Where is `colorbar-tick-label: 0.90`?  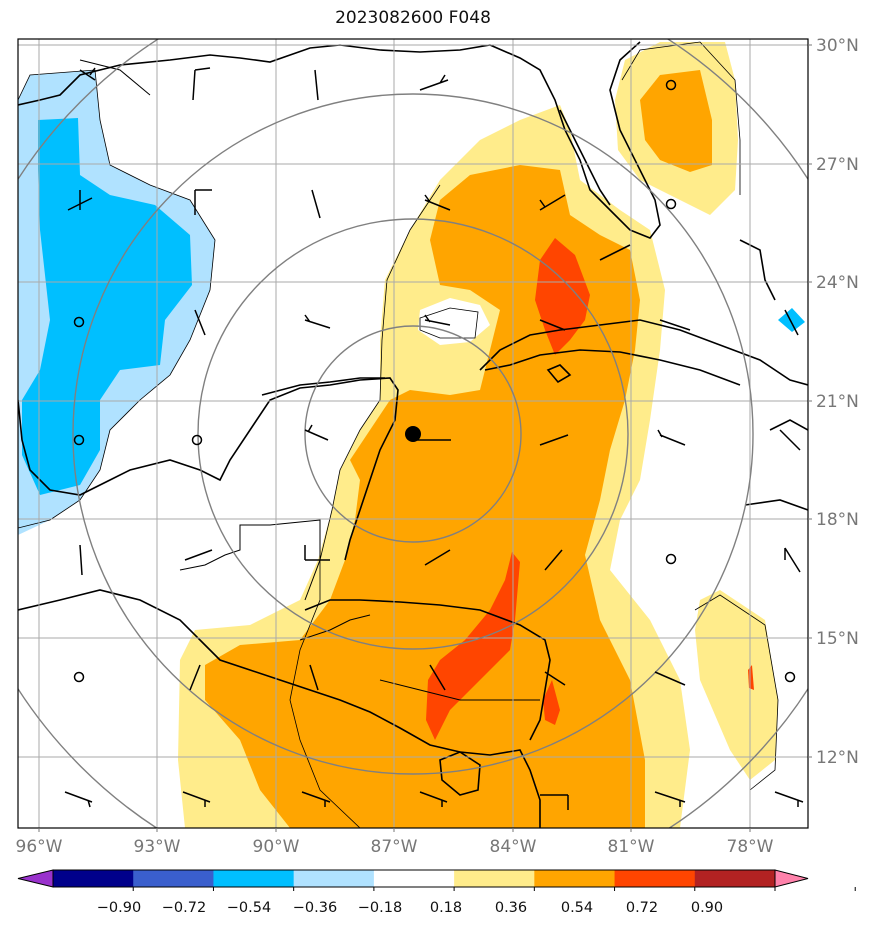 colorbar-tick-label: 0.90 is located at coordinates (707, 908).